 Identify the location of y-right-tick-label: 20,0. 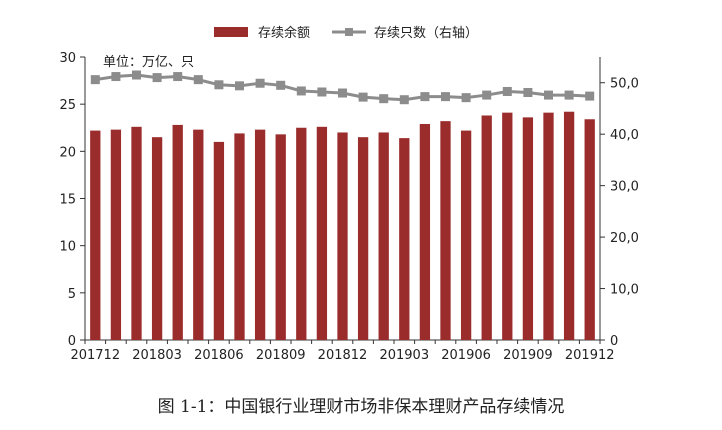
(624, 238).